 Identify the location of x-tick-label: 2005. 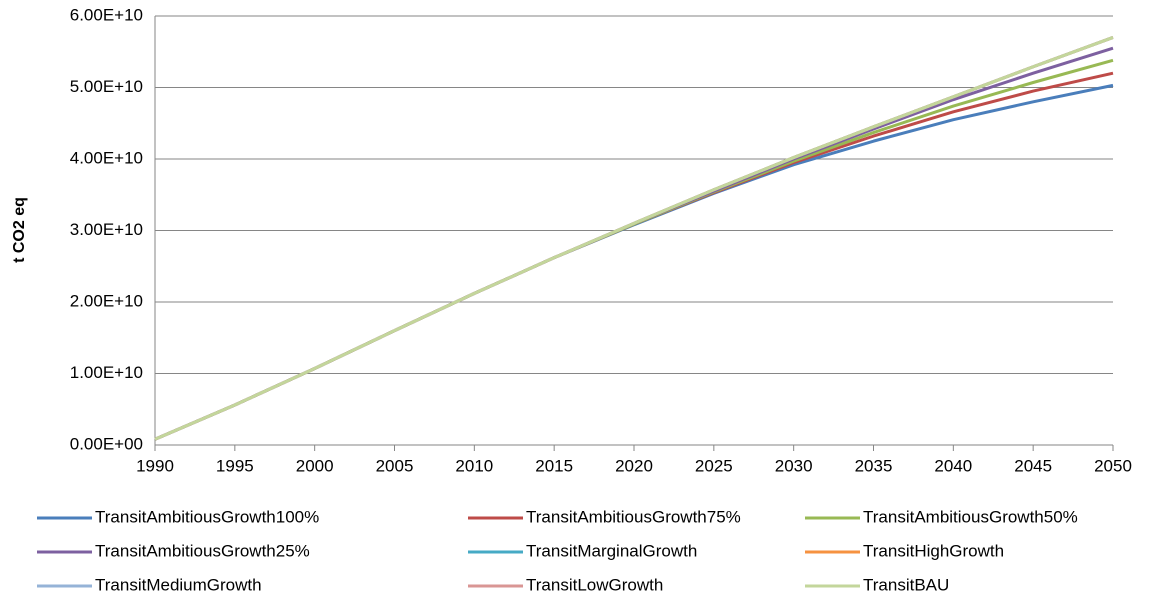
(395, 465).